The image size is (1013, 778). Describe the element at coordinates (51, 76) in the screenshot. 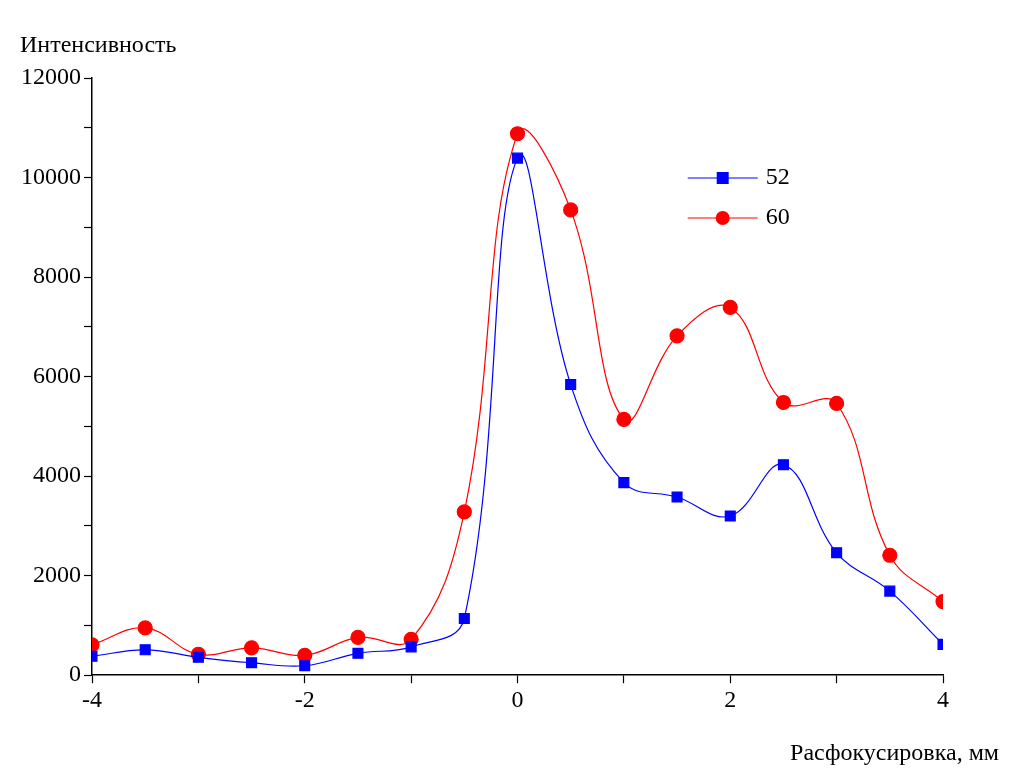

I see `y-tick-label: 12000` at that location.